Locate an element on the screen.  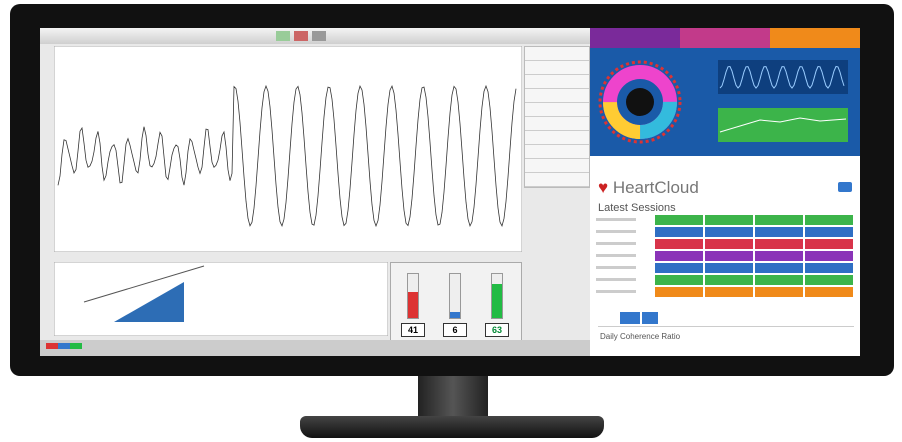
dashboard-graphics is located at coordinates (723, 102).